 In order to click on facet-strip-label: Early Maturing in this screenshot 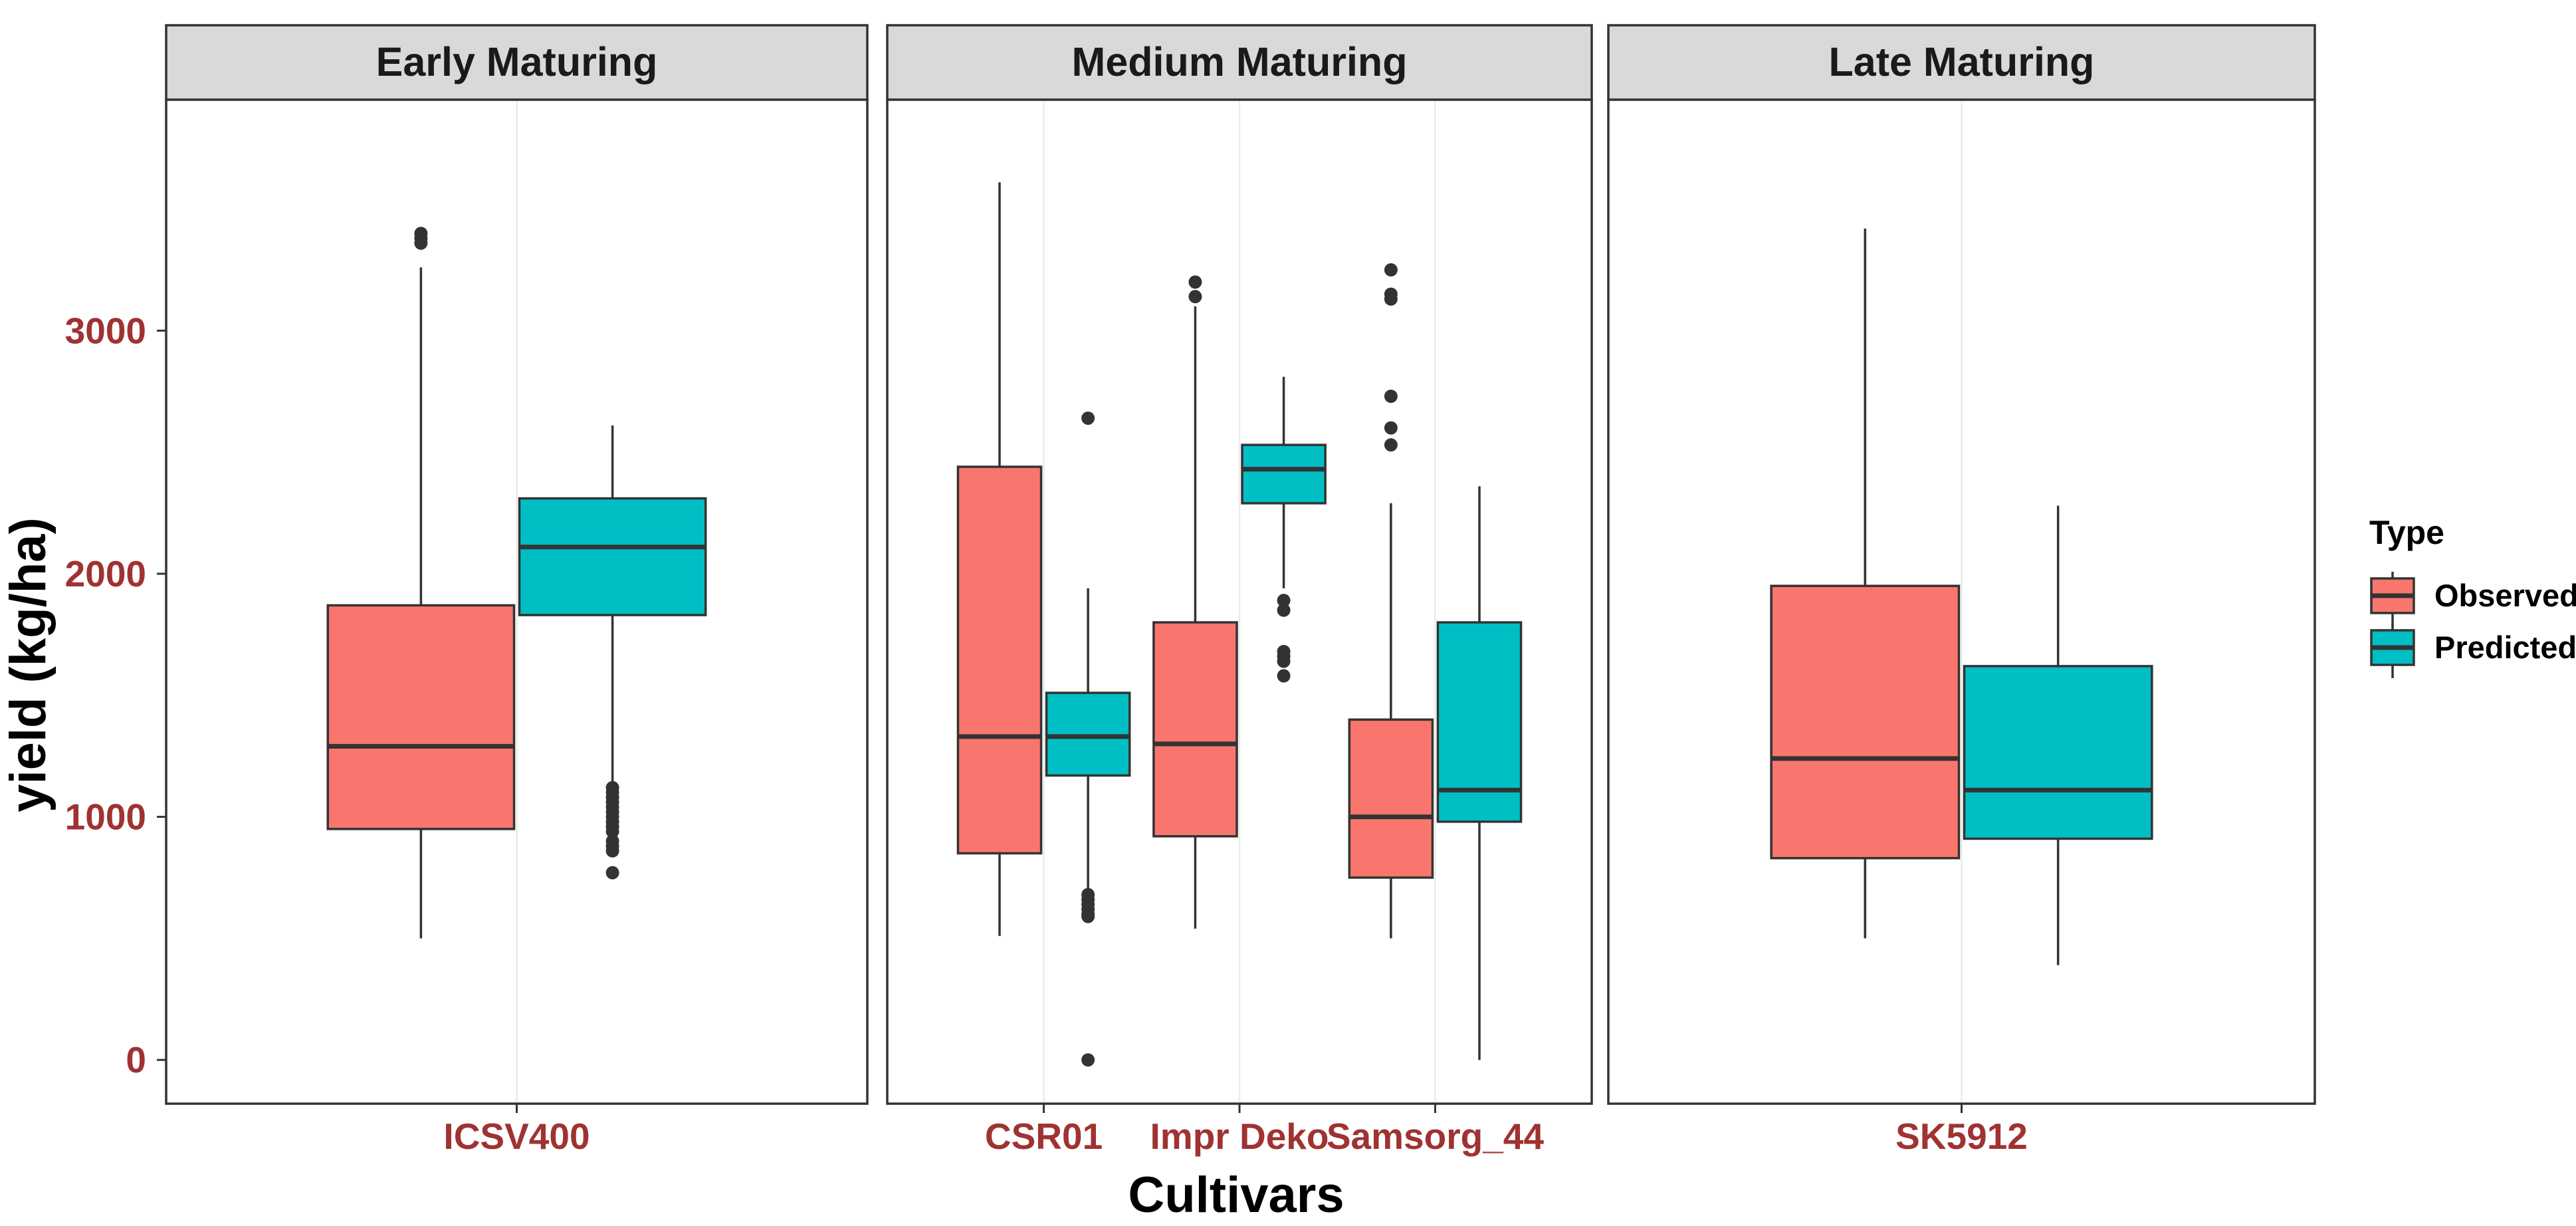, I will do `click(517, 61)`.